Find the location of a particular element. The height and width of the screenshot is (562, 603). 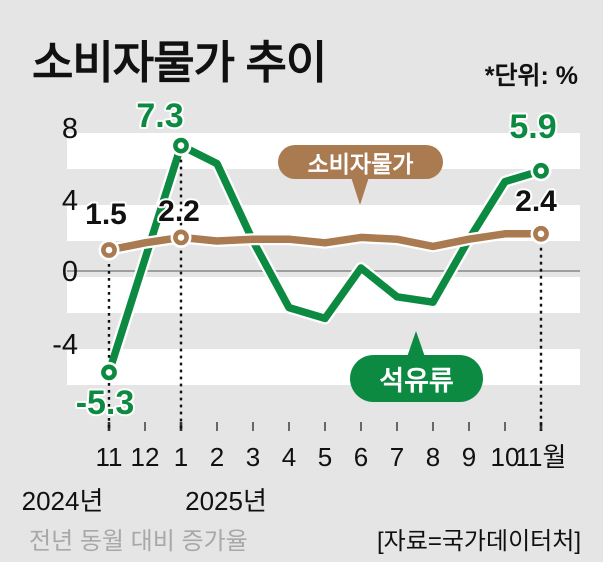

x-axis-year-2024: 2024년 is located at coordinates (62, 501).